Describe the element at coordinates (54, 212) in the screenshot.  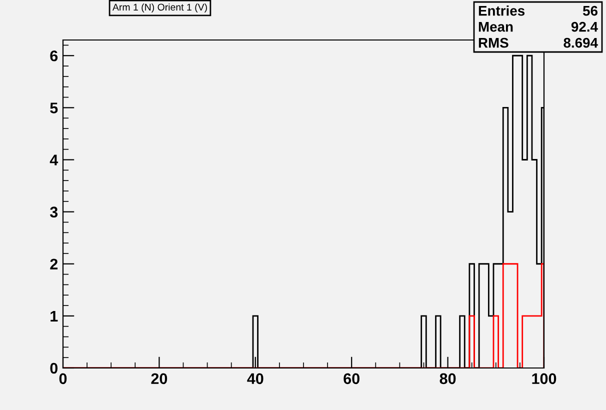
I see `y-tick-label: 3` at that location.